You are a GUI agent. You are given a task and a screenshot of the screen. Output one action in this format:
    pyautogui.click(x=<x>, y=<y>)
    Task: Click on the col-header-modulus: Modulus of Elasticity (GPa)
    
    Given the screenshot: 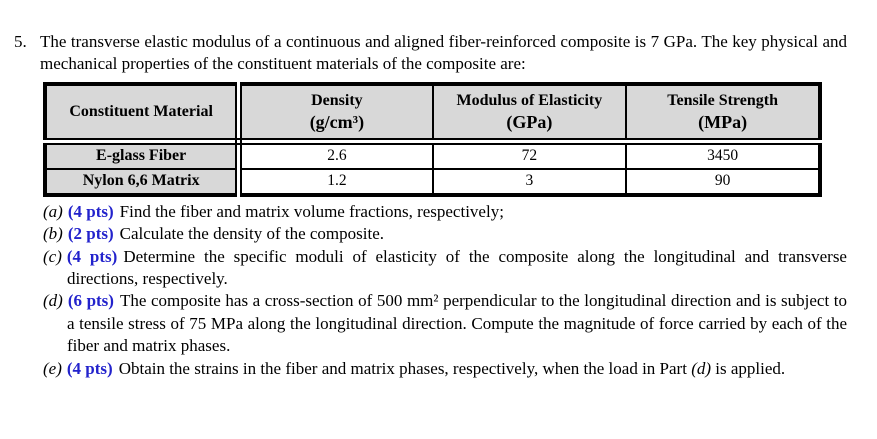 What is the action you would take?
    pyautogui.click(x=529, y=113)
    